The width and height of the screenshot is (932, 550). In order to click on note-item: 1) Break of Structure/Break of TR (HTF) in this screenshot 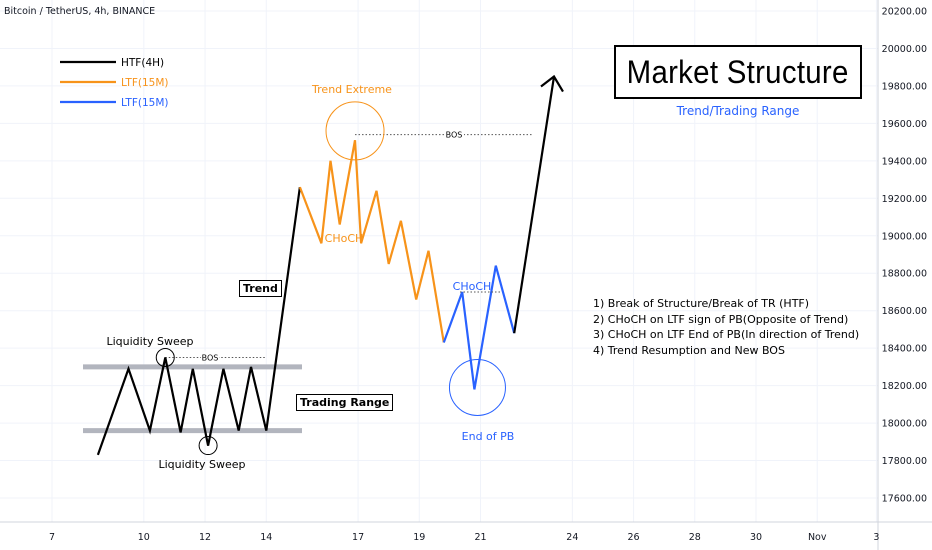, I will do `click(701, 303)`.